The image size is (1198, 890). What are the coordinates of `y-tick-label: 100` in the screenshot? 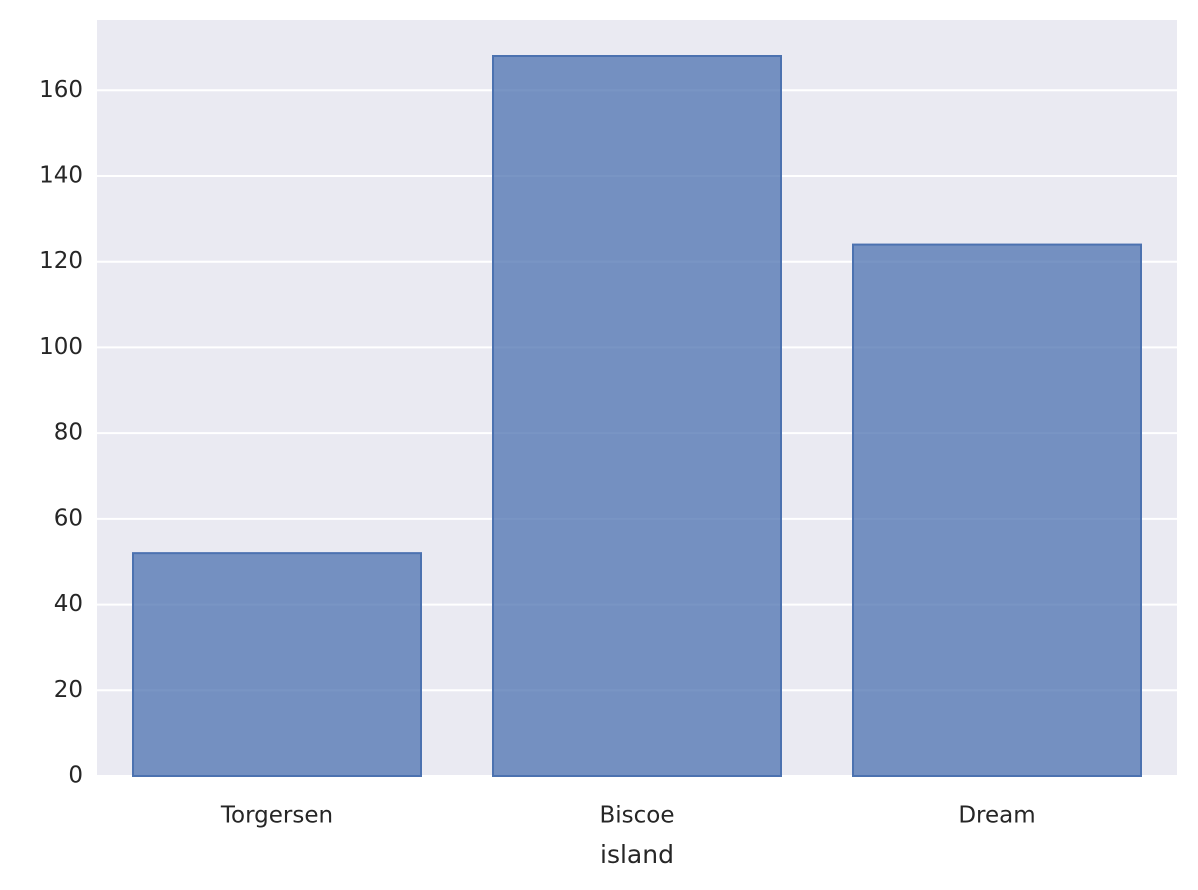 It's located at (61, 347).